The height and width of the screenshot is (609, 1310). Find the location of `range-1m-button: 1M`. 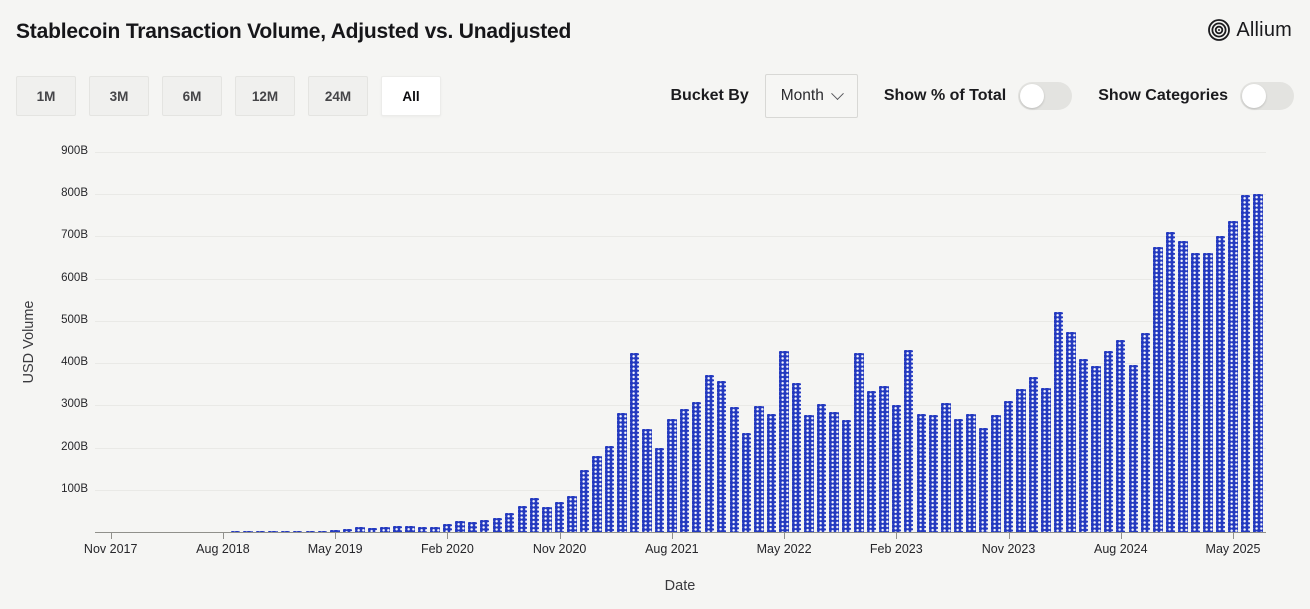

range-1m-button: 1M is located at coordinates (46, 96).